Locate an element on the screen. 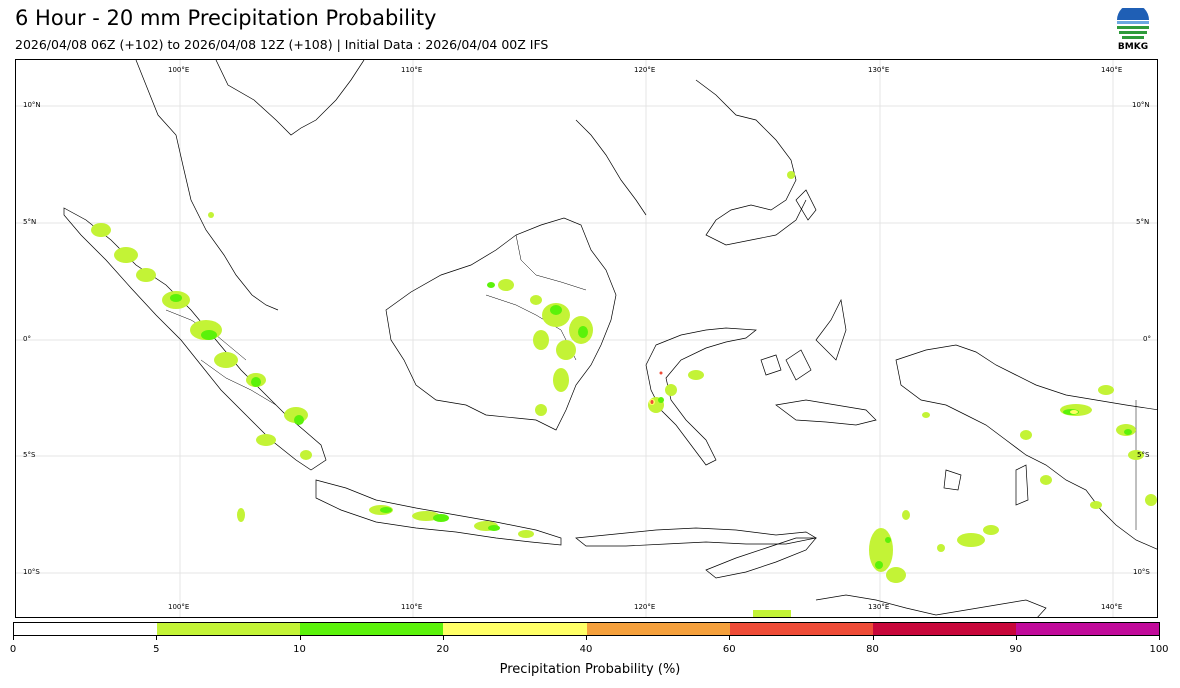 Image resolution: width=1180 pixels, height=688 pixels. lon-label-bottom: 110°E is located at coordinates (412, 607).